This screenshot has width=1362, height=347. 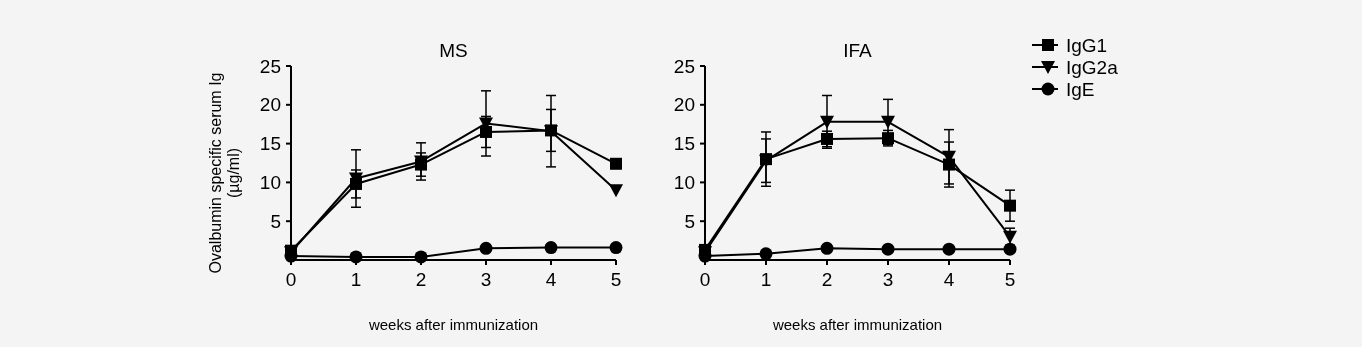 I want to click on chart-title: MS, so click(x=453, y=50).